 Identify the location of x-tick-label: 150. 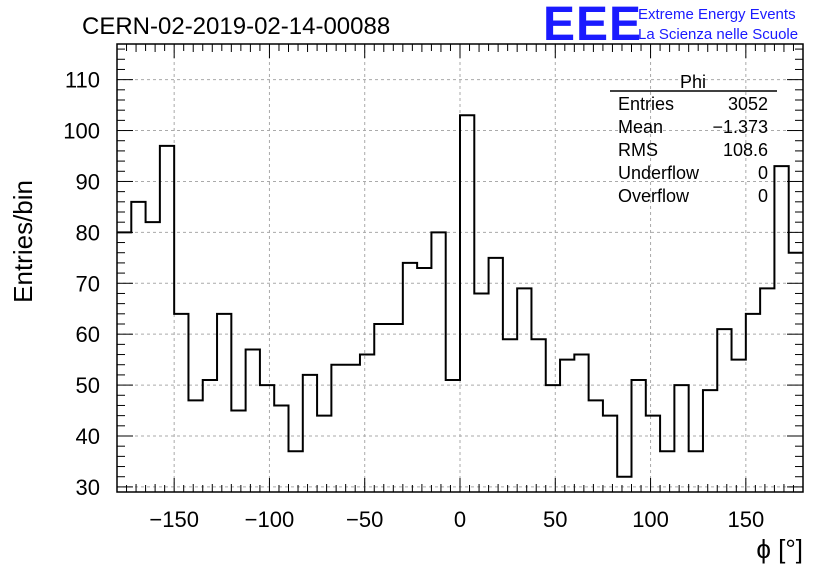
(745, 519).